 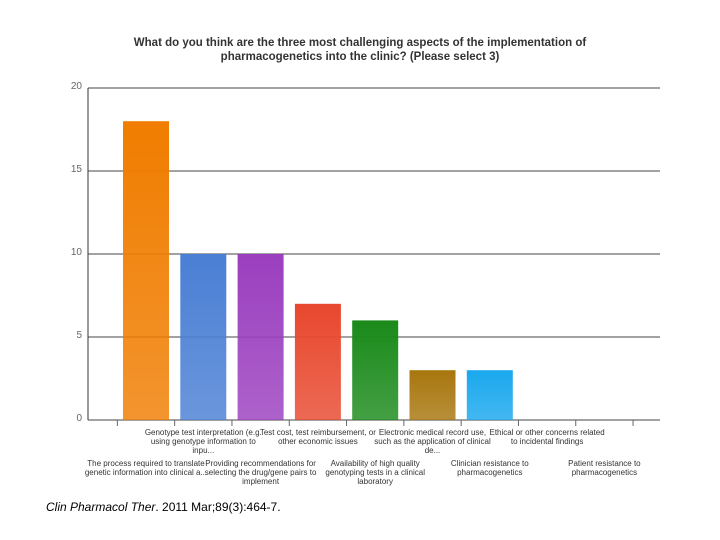 What do you see at coordinates (218, 507) in the screenshot?
I see `citation-details: . 2011 Mar;89(3):464-7.` at bounding box center [218, 507].